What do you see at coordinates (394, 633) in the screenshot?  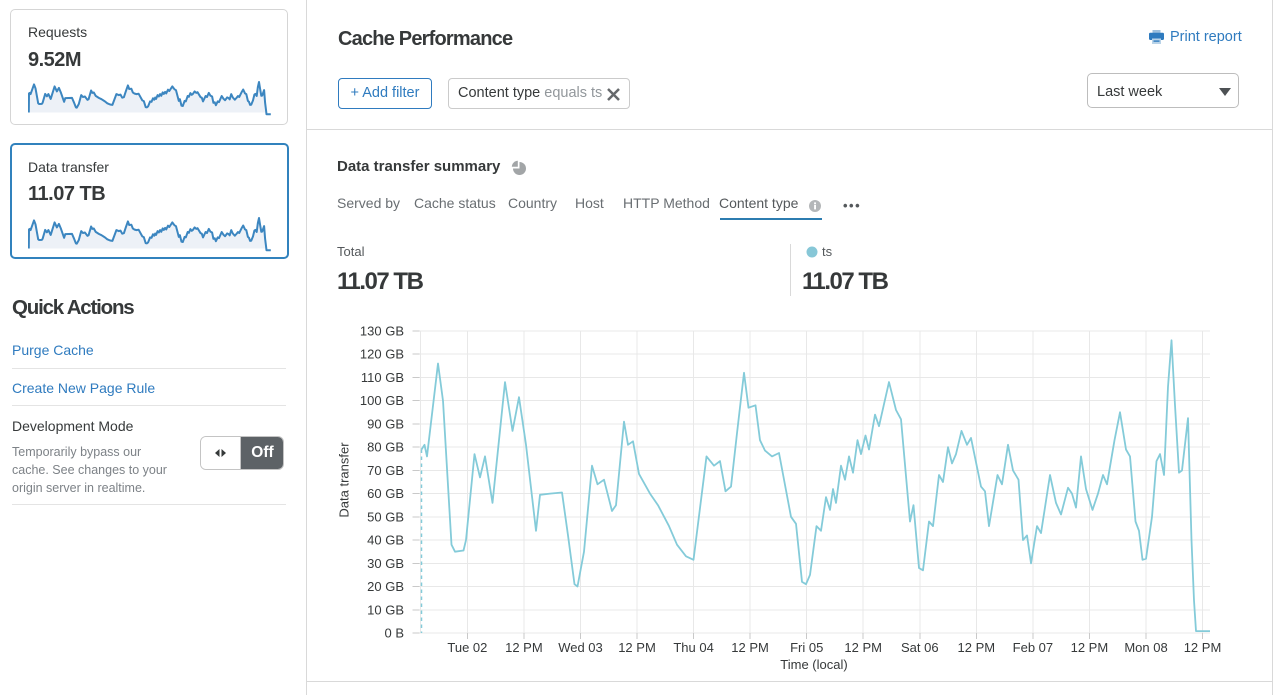 I see `svg-text: 0 B` at bounding box center [394, 633].